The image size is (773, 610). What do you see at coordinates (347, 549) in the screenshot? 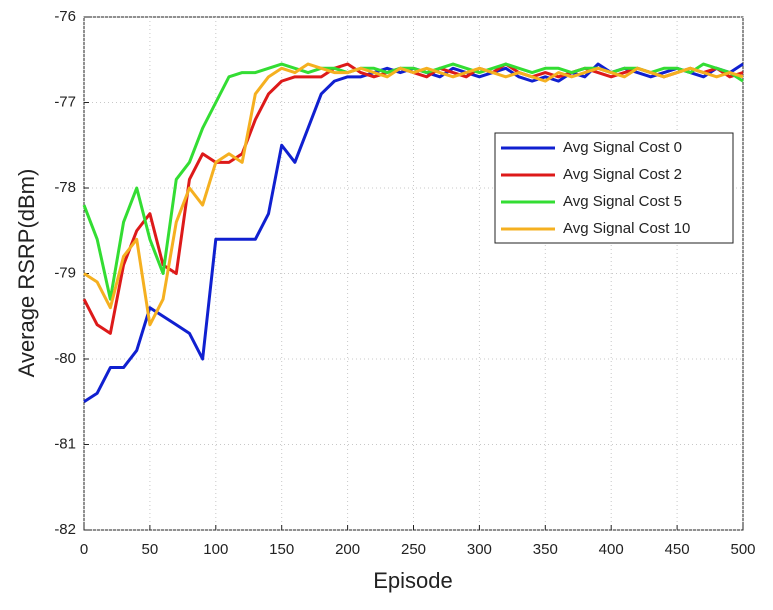
I see `x-tick-label: 200` at bounding box center [347, 549].